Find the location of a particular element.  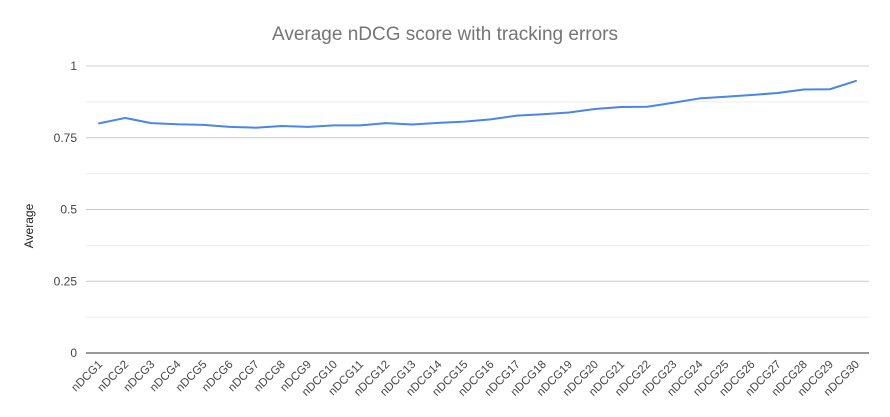

chart-title: Average nDCG score with tracking errors is located at coordinates (445, 34).